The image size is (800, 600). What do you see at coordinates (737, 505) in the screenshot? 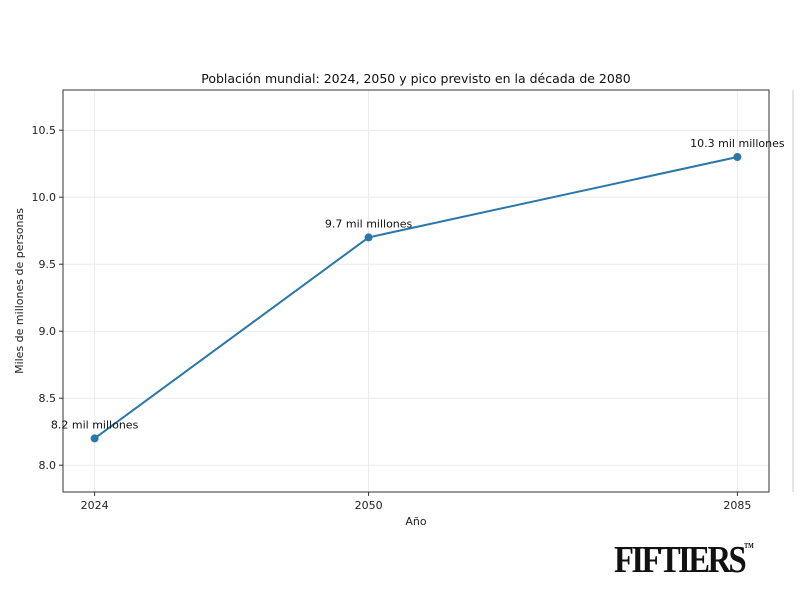
I see `x-tick-label: 2085` at bounding box center [737, 505].